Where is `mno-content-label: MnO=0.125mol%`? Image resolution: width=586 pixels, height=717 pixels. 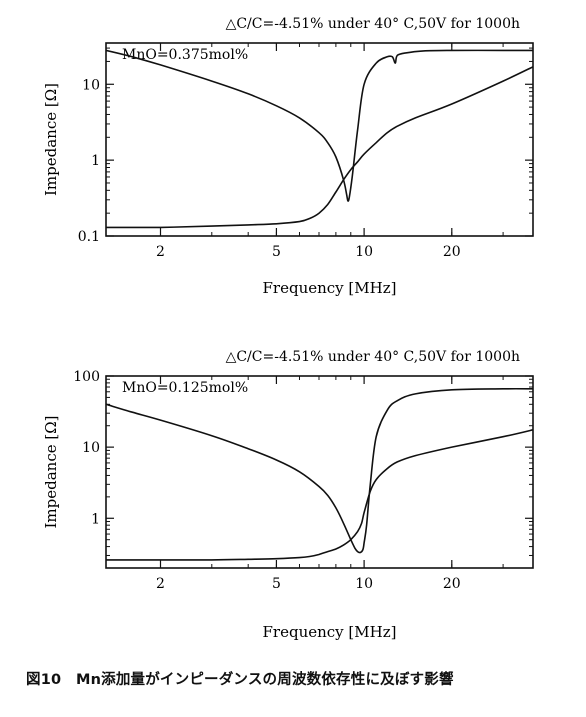
mno-content-label: MnO=0.125mol% is located at coordinates (185, 388).